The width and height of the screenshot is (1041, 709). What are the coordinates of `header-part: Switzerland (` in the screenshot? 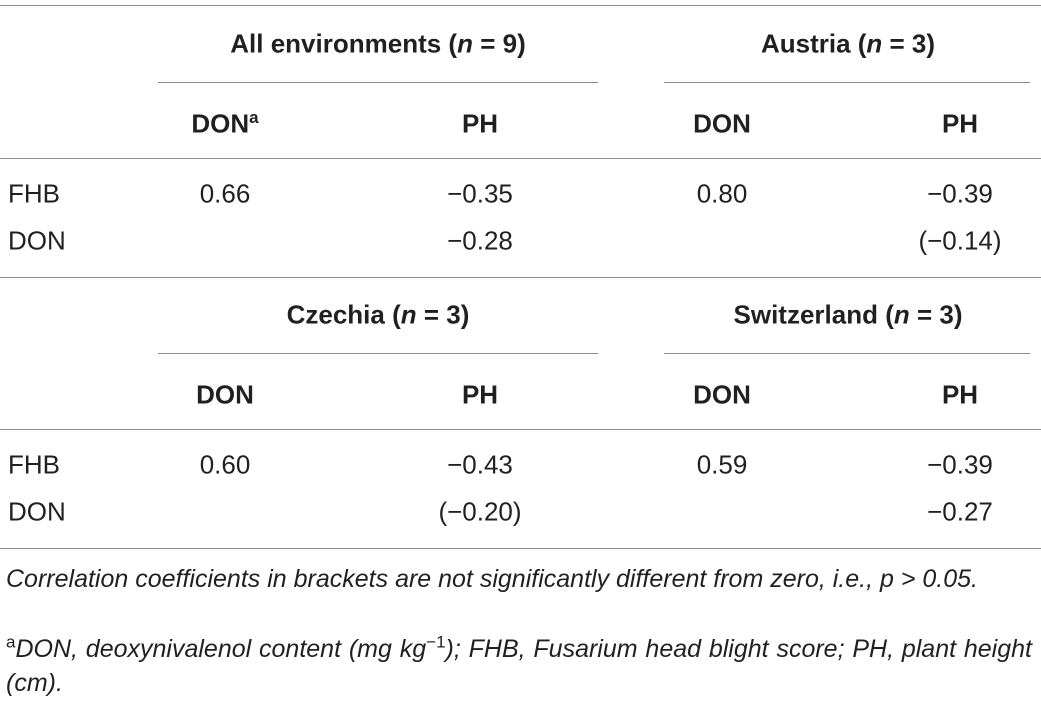 It's located at (813, 314).